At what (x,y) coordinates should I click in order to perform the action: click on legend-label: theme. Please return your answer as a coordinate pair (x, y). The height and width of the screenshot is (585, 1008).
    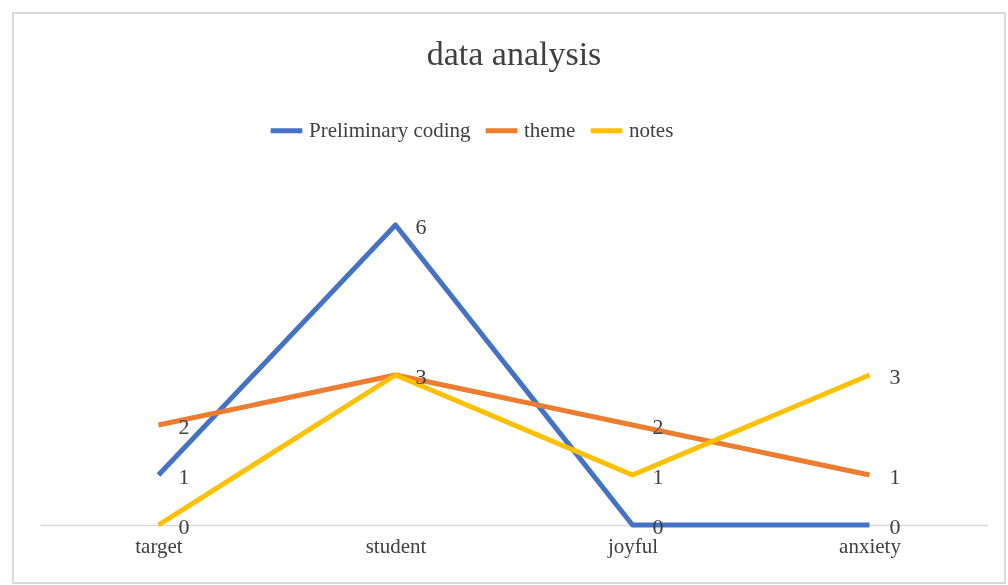
    Looking at the image, I should click on (550, 129).